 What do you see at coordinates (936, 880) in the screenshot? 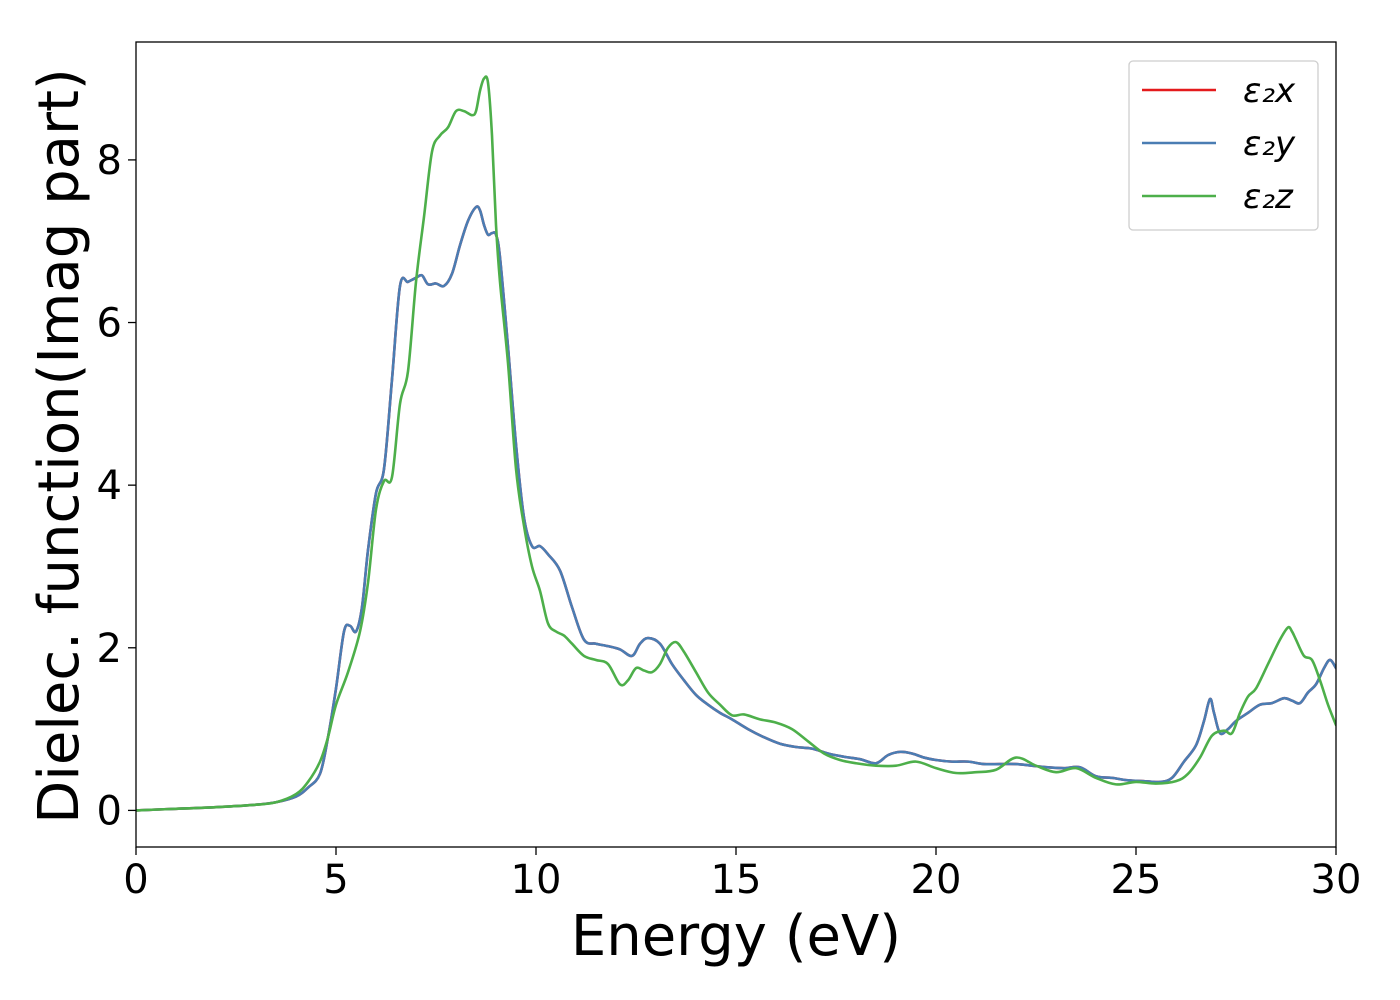
I see `x-tick-label: 20` at bounding box center [936, 880].